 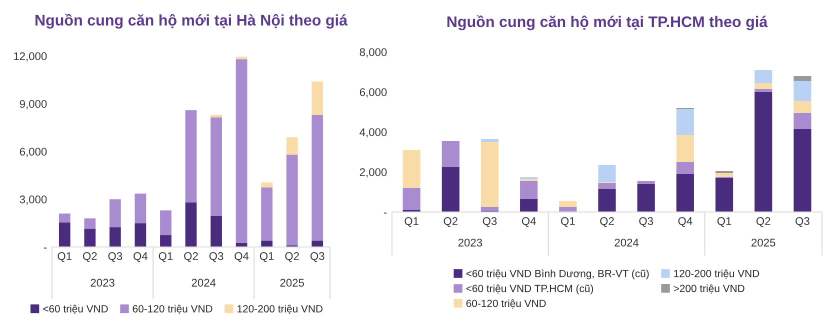 I want to click on y-tick-label: 12,000, so click(x=30, y=57).